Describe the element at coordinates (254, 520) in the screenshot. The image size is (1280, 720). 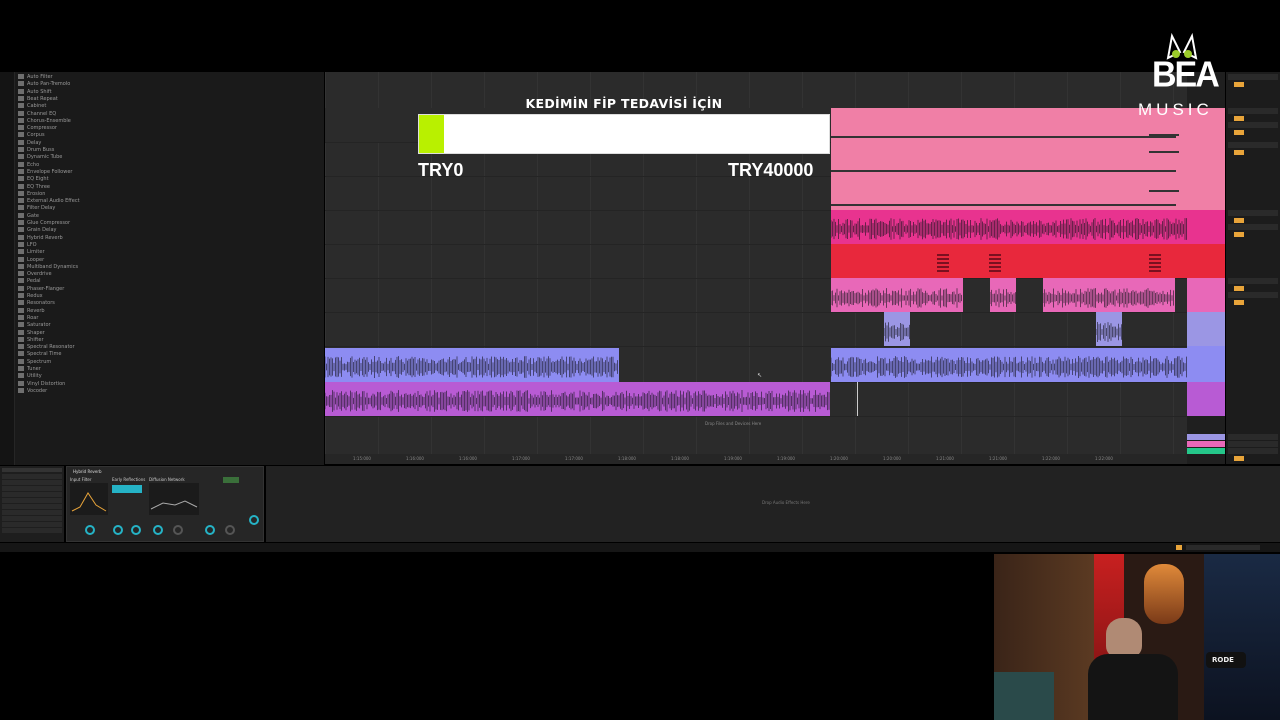
I see `dry-wet-knob` at that location.